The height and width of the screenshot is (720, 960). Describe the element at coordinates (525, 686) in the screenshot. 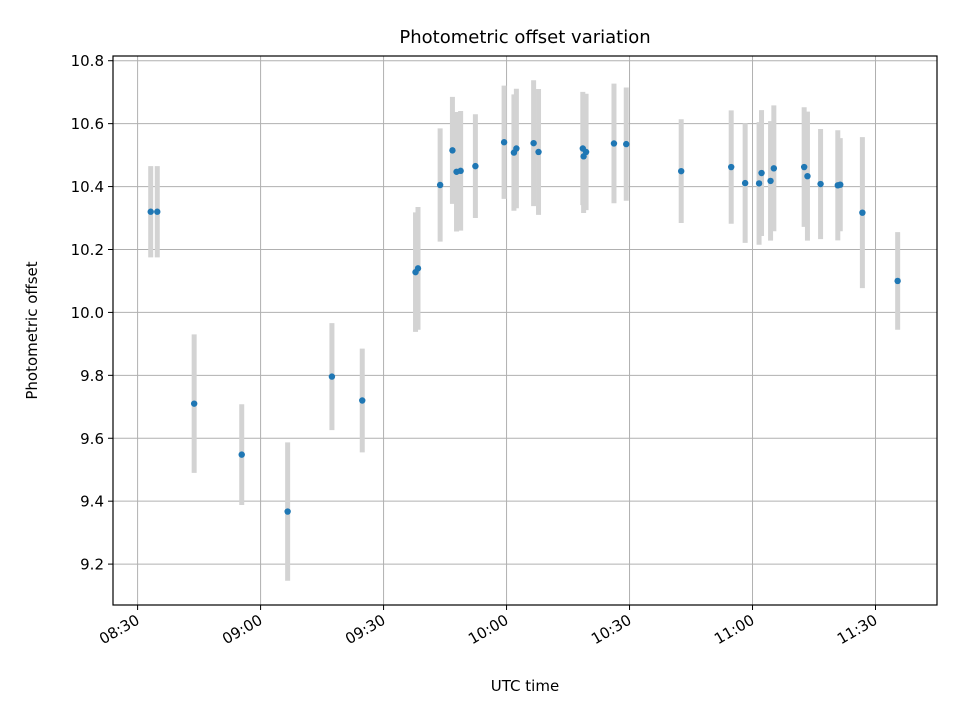

I see `x-axis-label: UTC time` at that location.